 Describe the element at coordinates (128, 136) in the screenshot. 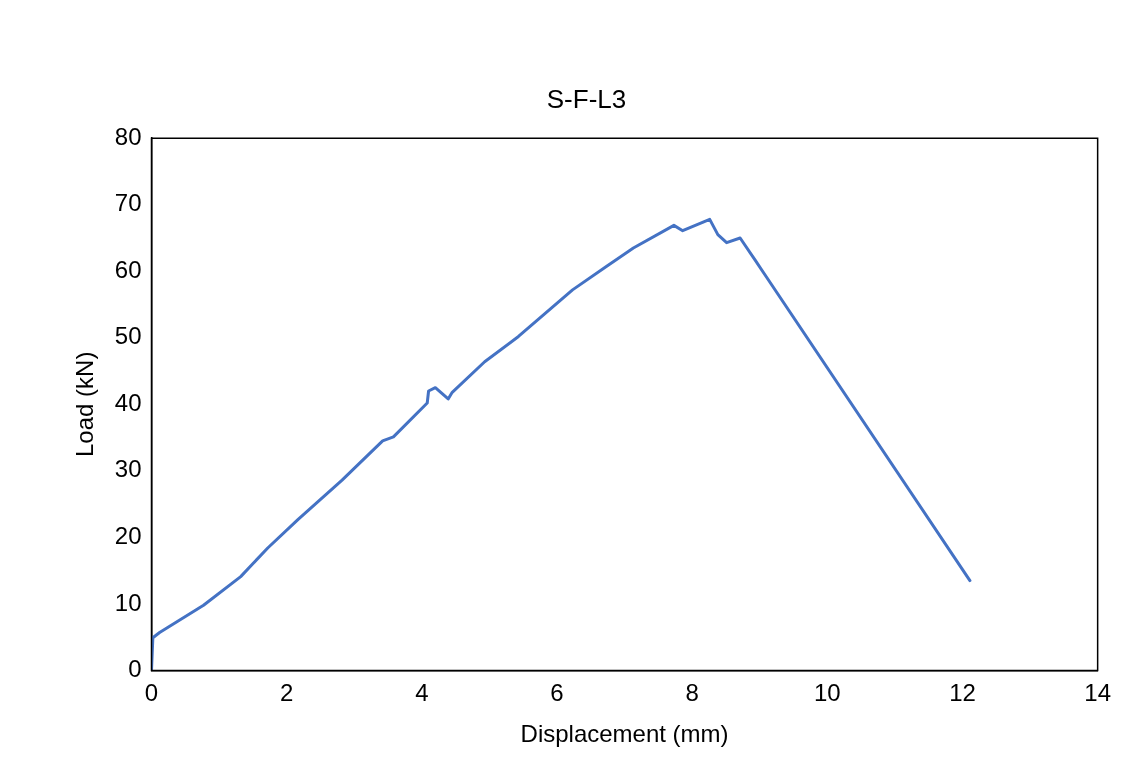

I see `y-tick-label: 80` at that location.